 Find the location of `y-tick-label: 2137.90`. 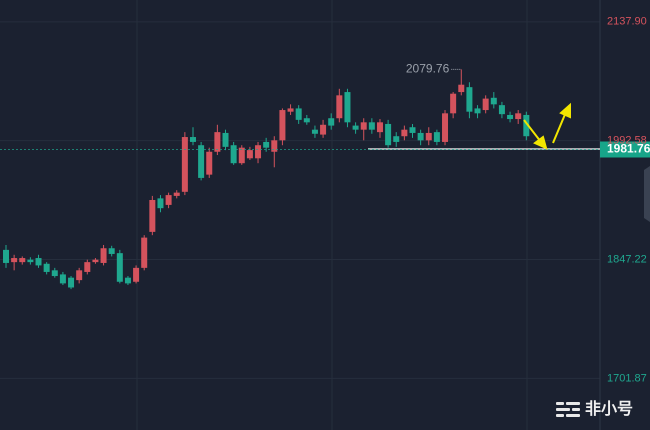

y-tick-label: 2137.90 is located at coordinates (627, 22).